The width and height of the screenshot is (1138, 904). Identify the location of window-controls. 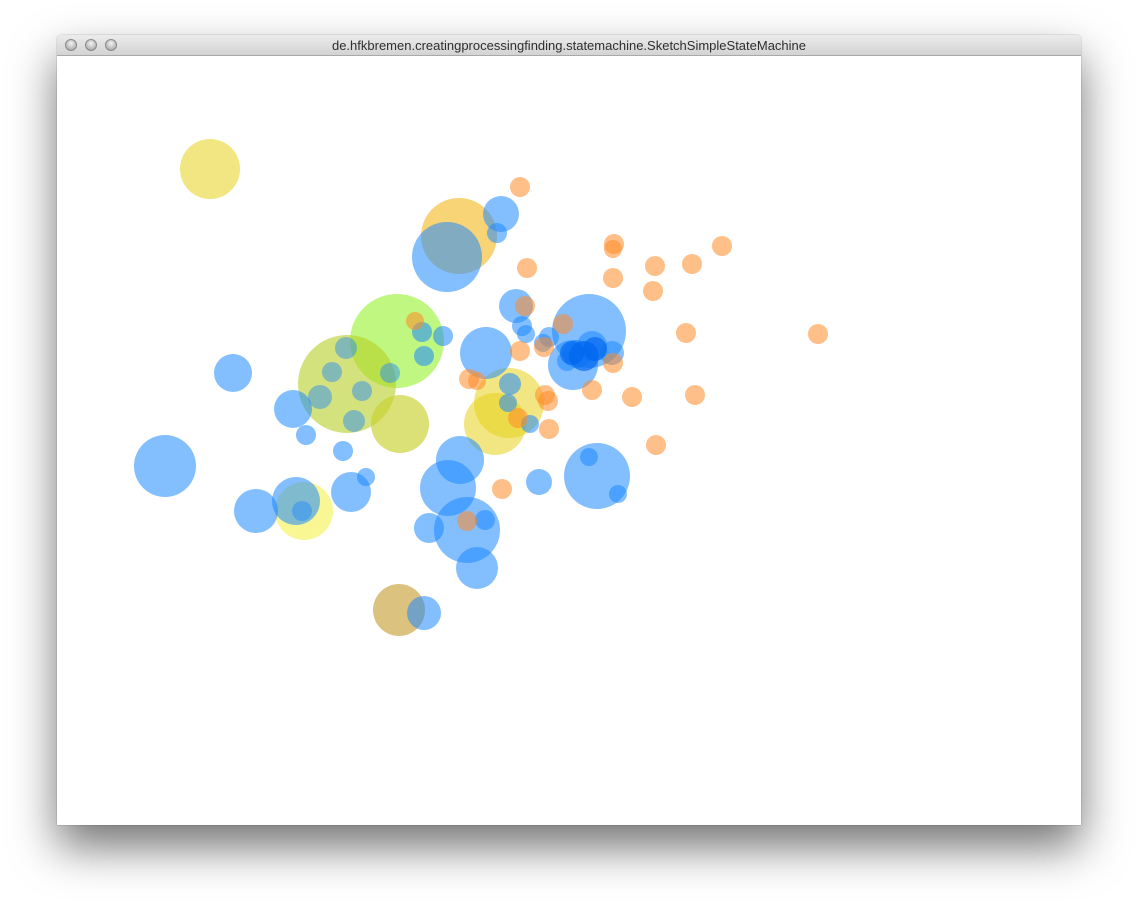
(91, 45).